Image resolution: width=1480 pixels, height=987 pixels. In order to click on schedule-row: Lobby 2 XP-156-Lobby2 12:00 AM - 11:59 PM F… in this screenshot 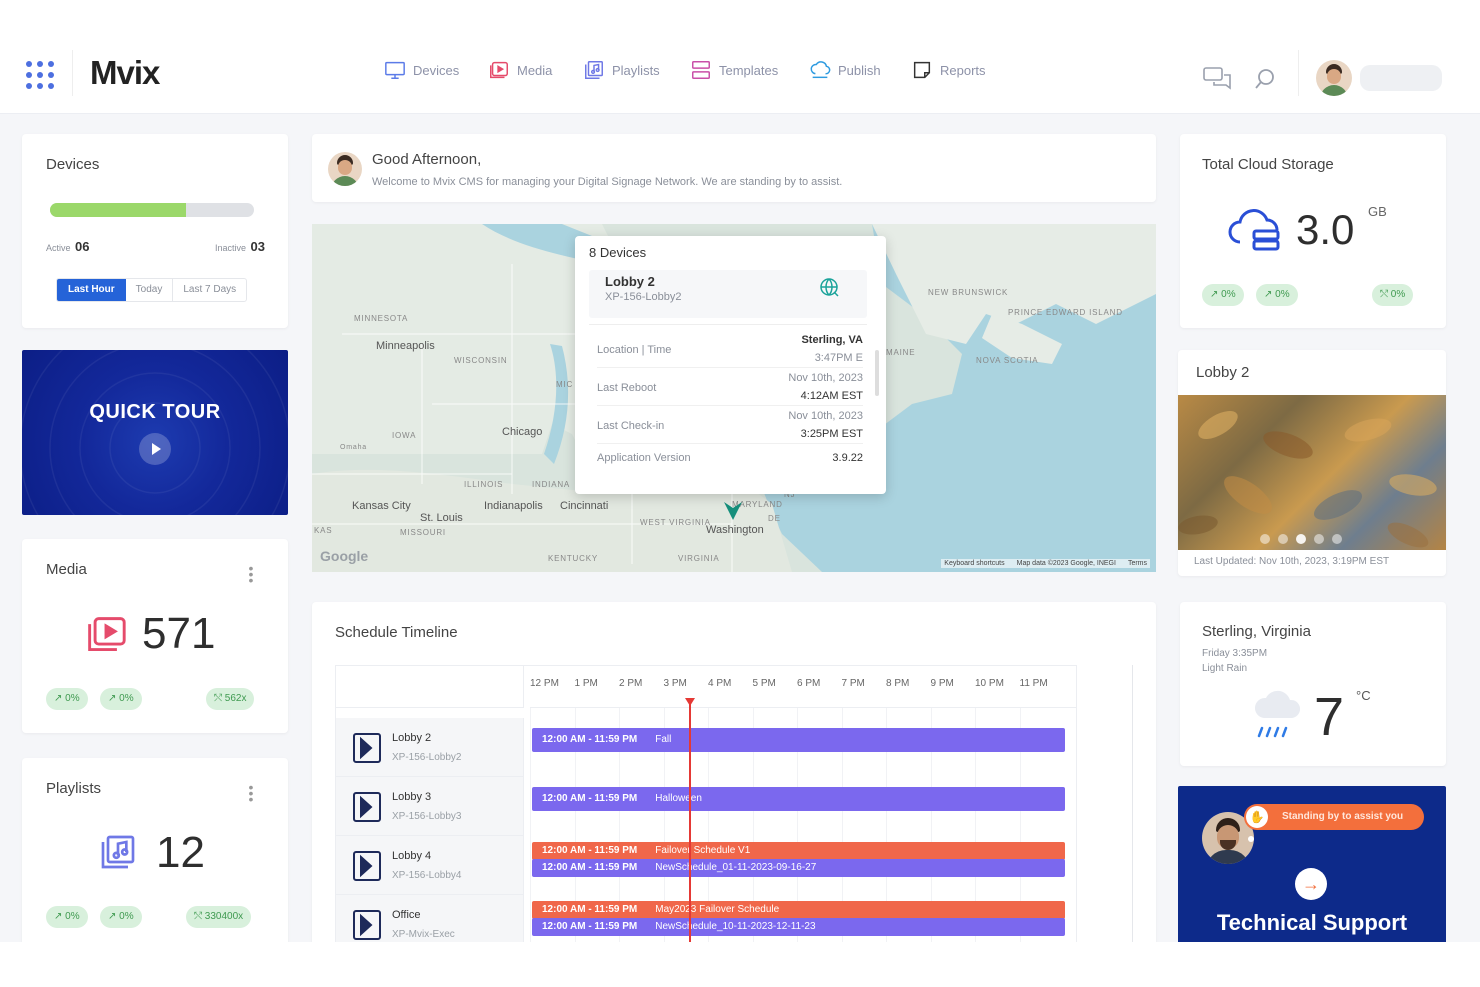, I will do `click(706, 747)`.